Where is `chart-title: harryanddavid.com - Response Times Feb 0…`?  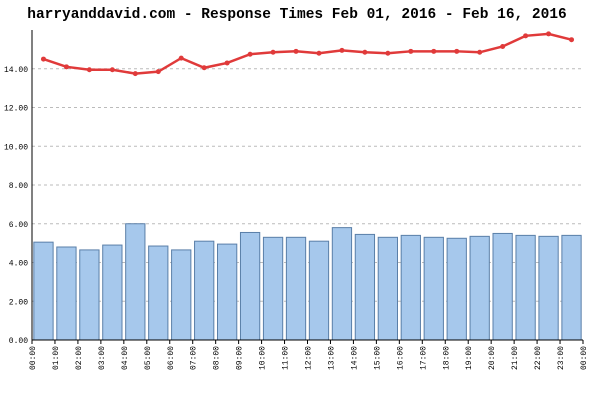 chart-title: harryanddavid.com - Response Times Feb 0… is located at coordinates (297, 15).